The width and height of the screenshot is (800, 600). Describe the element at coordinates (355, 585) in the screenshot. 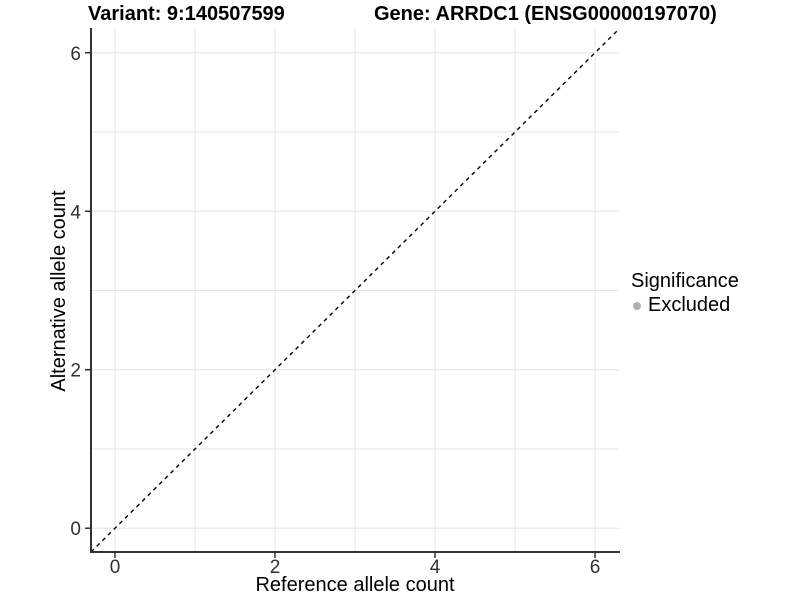

I see `x-axis-label: Reference allele count` at that location.